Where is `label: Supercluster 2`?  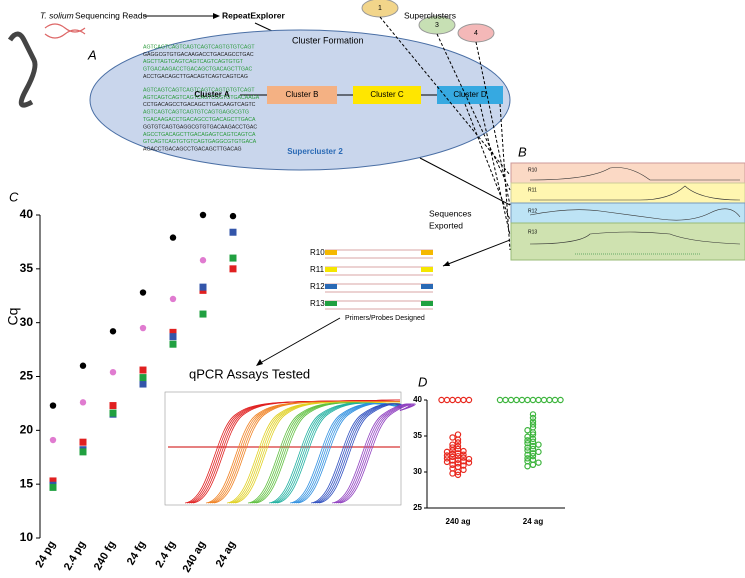 label: Supercluster 2 is located at coordinates (315, 151).